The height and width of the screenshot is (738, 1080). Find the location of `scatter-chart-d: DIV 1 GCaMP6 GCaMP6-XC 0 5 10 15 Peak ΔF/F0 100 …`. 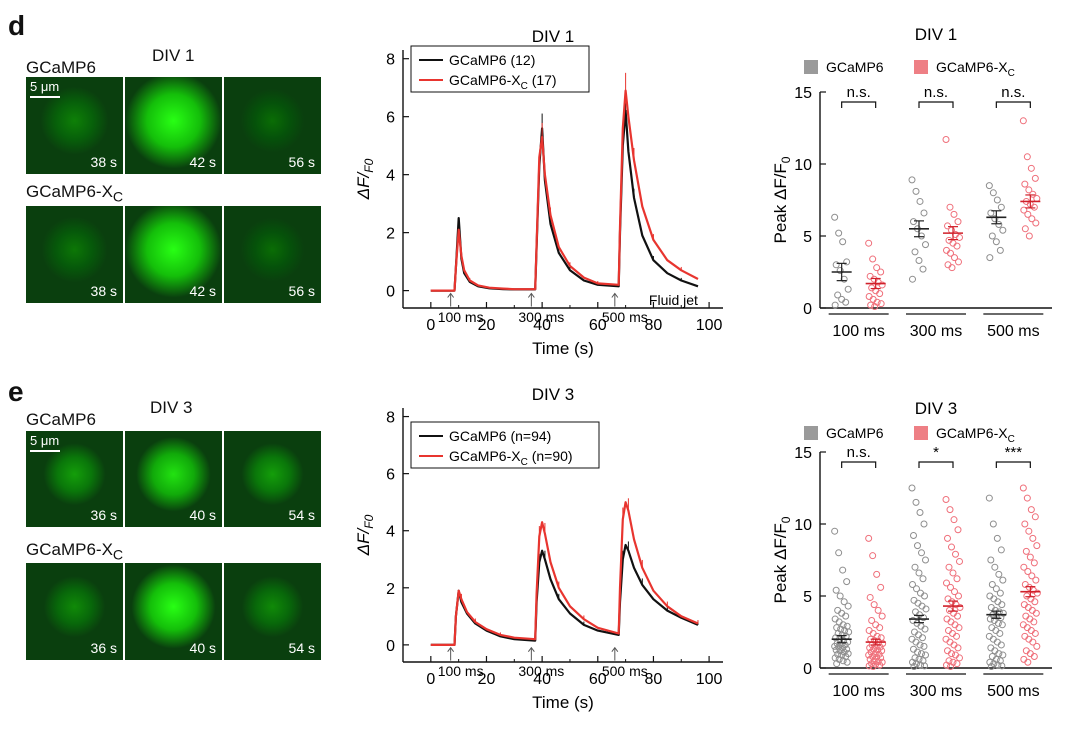

scatter-chart-d: DIV 1 GCaMP6 GCaMP6-XC 0 5 10 15 Peak ΔF/F0 100 … is located at coordinates (911, 182).